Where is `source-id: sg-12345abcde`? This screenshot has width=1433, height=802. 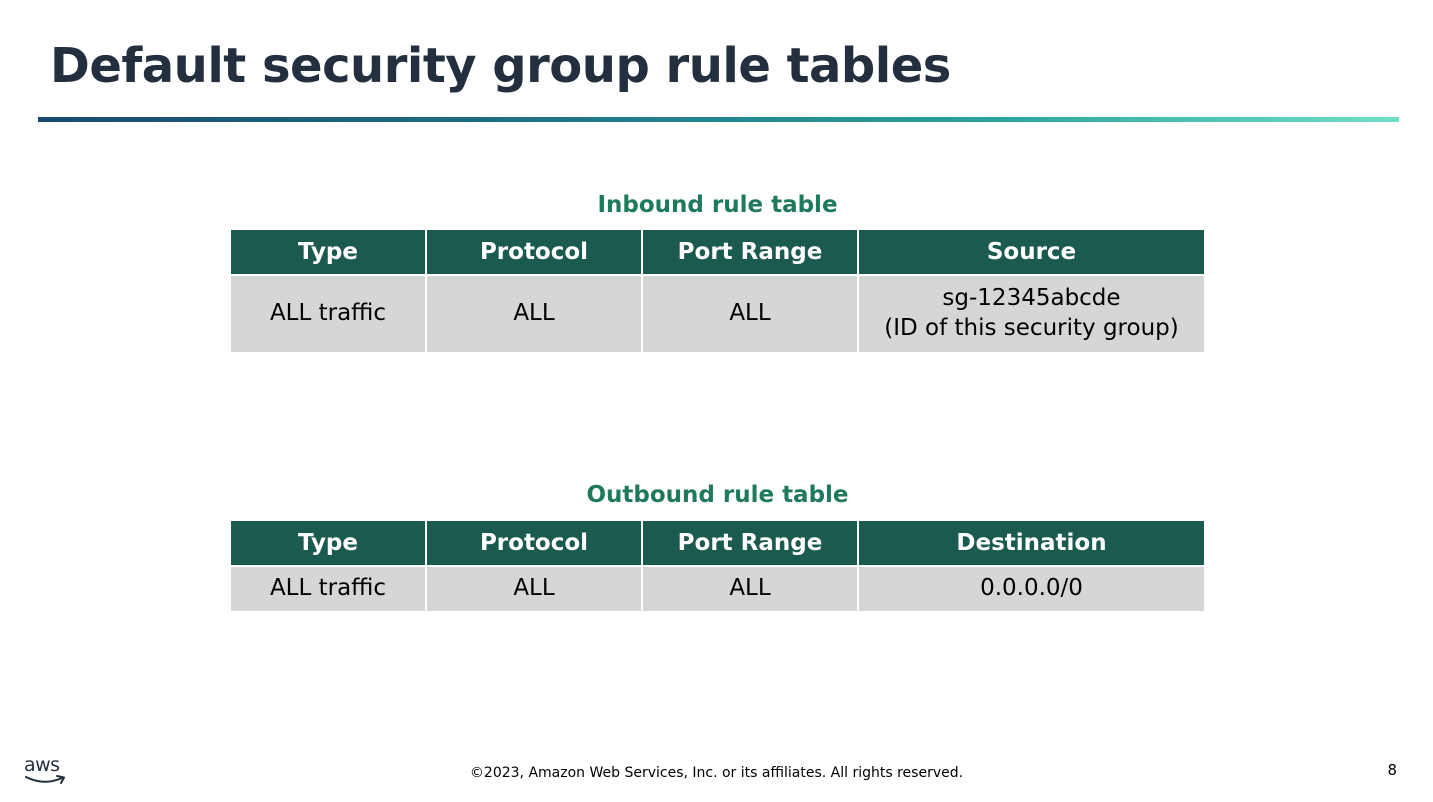 source-id: sg-12345abcde is located at coordinates (1031, 298).